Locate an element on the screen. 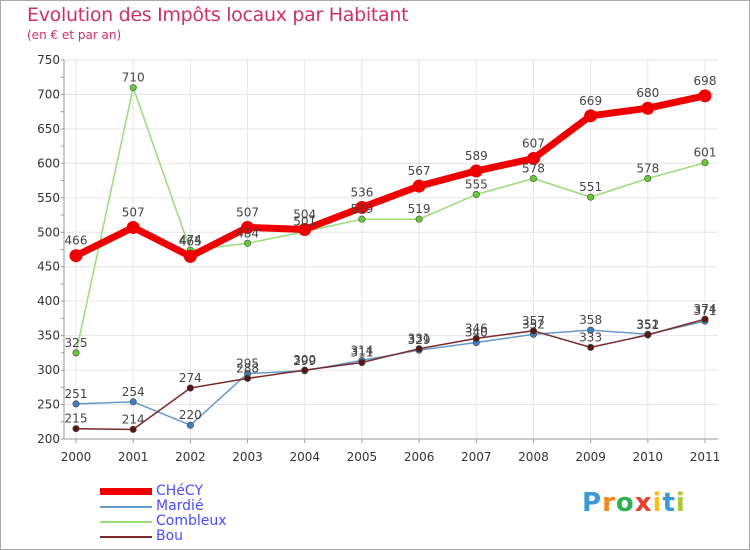 The height and width of the screenshot is (550, 750). chart-subtitle: (en € et par an) is located at coordinates (74, 35).